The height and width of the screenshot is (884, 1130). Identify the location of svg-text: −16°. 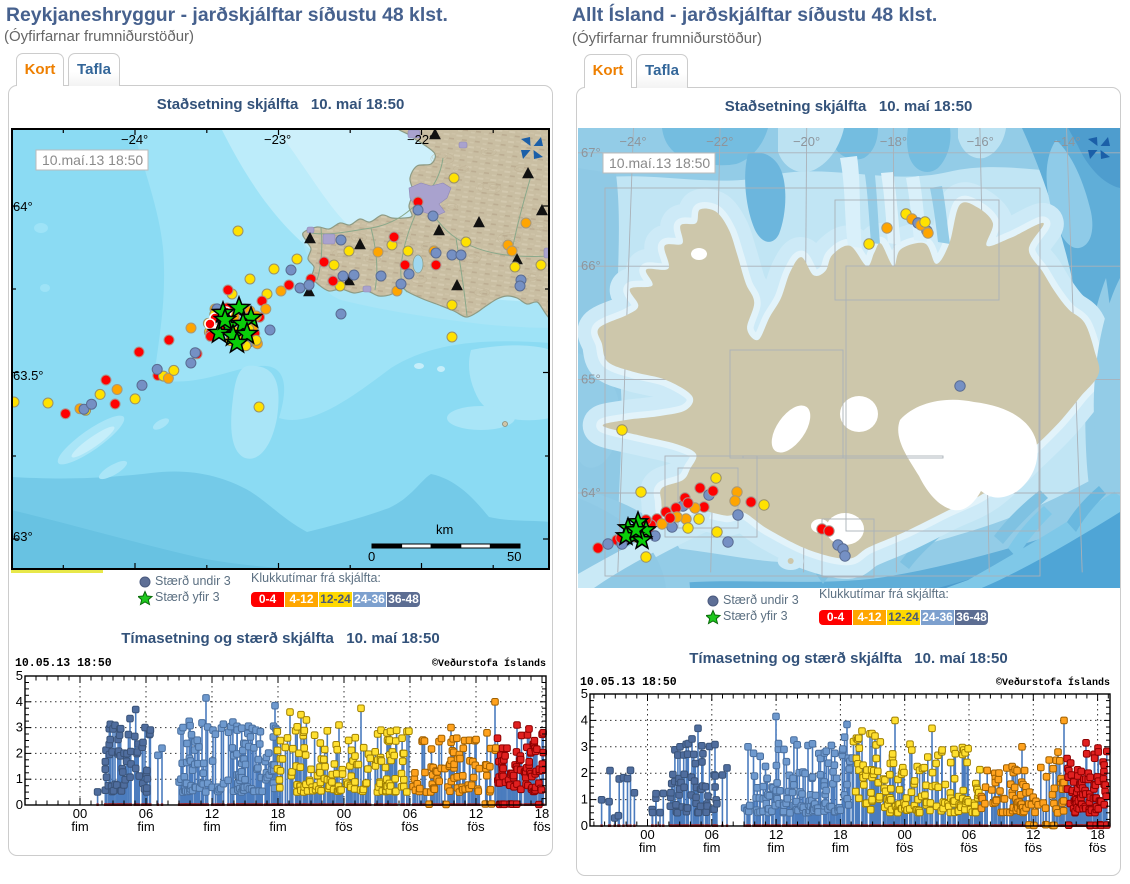
(980, 141).